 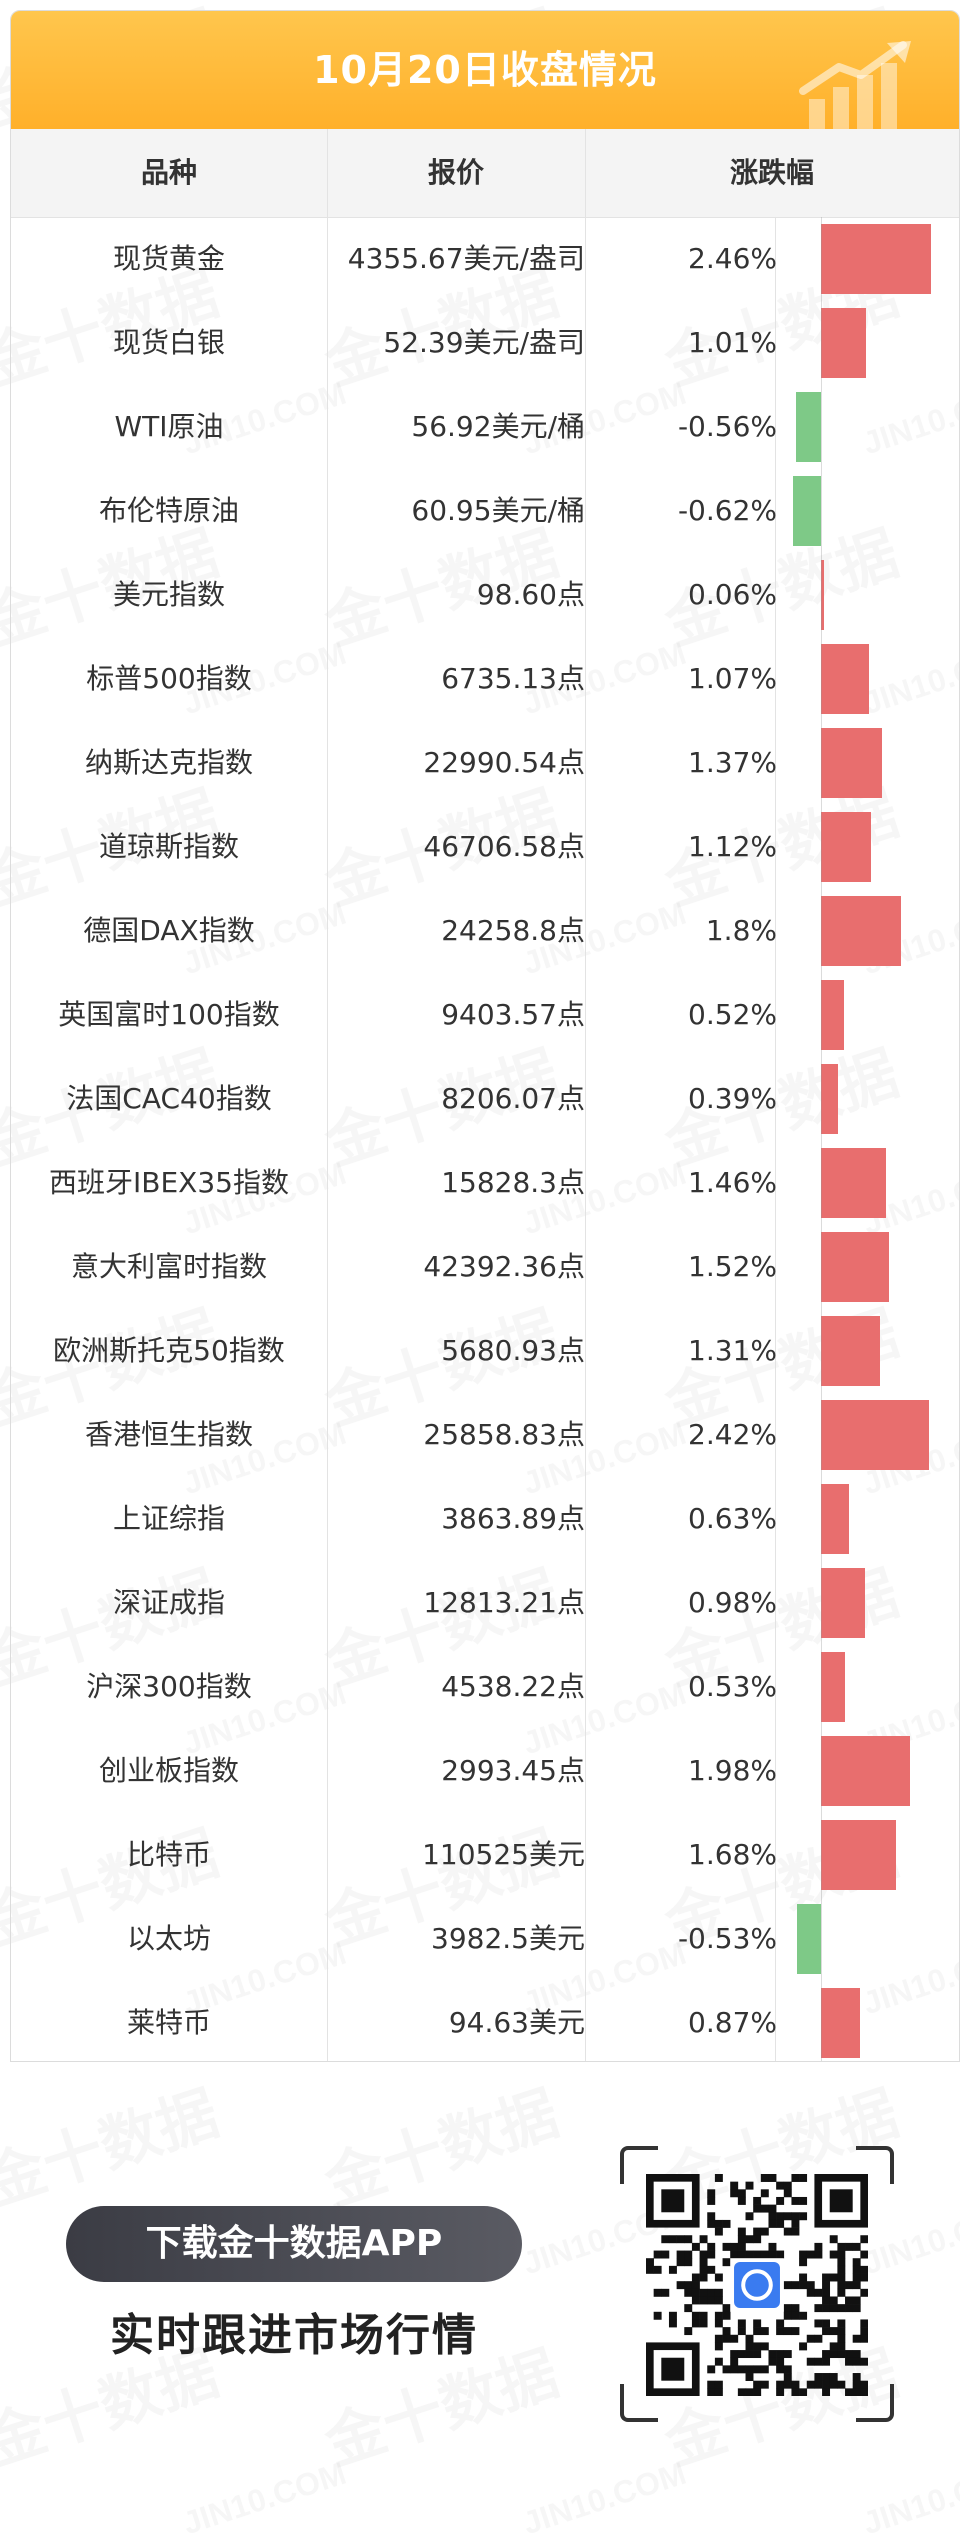 I want to click on instrument-change: 0.39%, so click(x=732, y=1098).